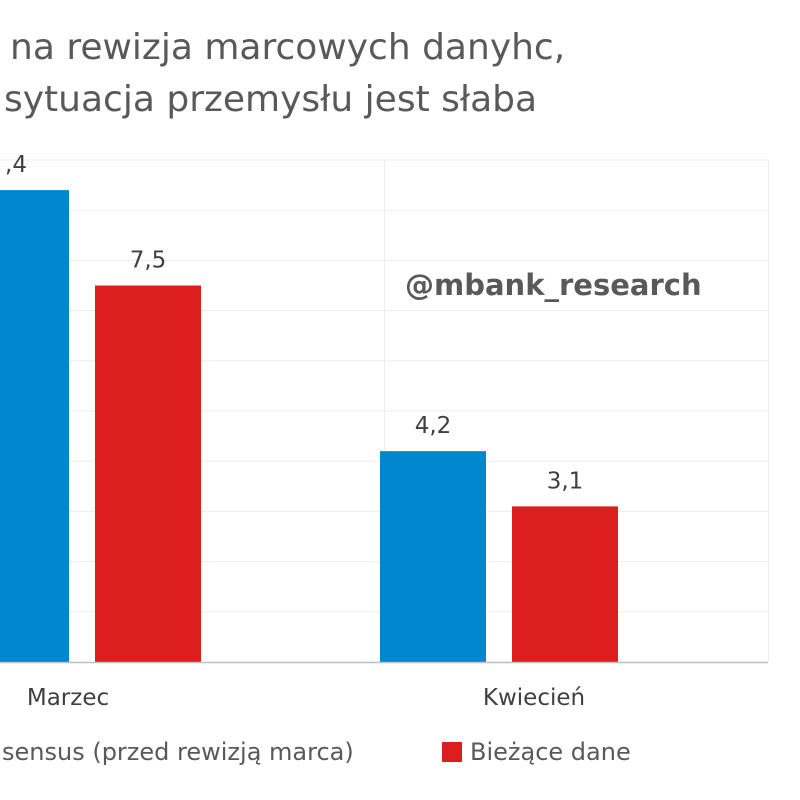 The width and height of the screenshot is (800, 800). Describe the element at coordinates (148, 261) in the screenshot. I see `data-label-current-0: 7,5` at that location.